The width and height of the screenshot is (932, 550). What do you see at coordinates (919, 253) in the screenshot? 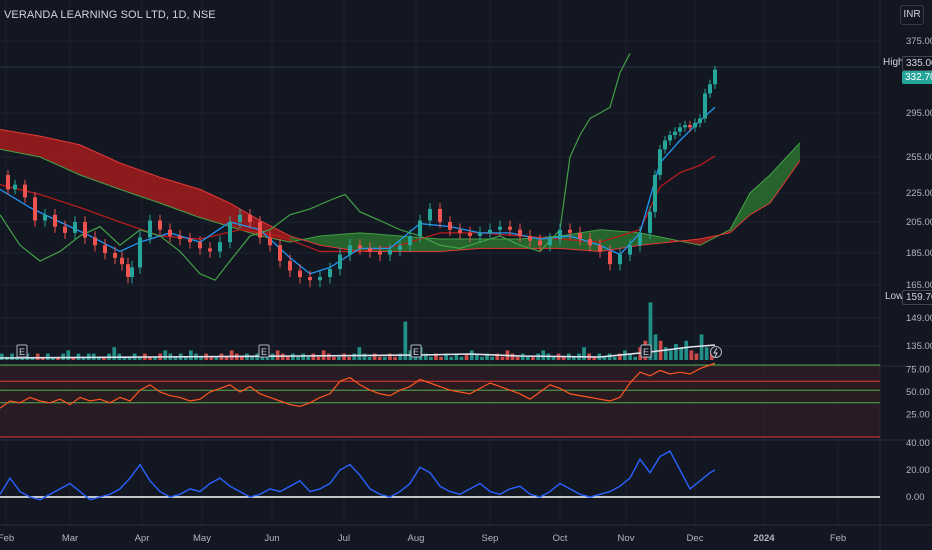
I see `price-tick-label: 185.00` at bounding box center [919, 253].